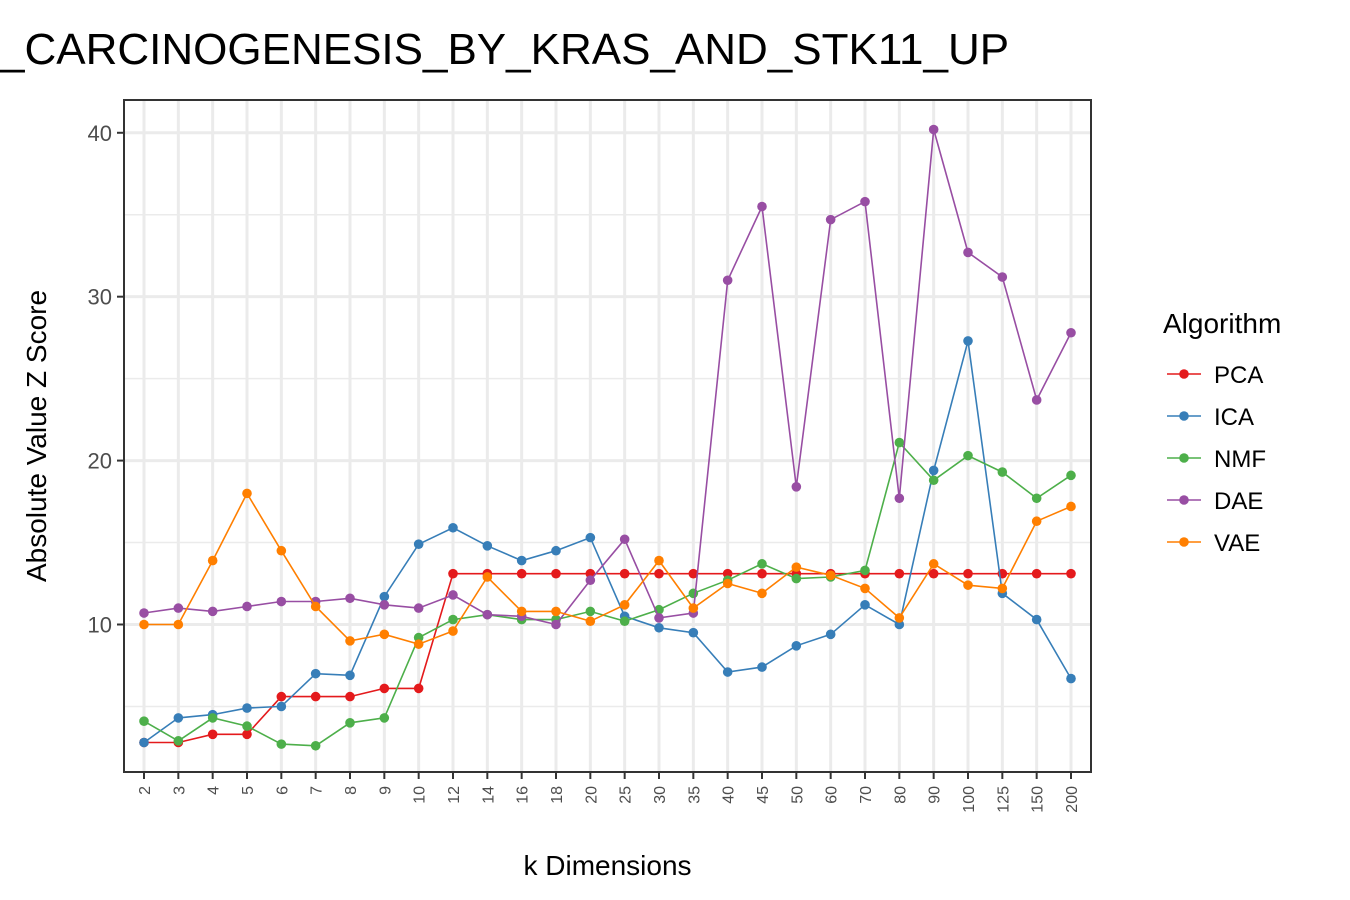 This screenshot has height=900, width=1350. Describe the element at coordinates (504, 49) in the screenshot. I see `chart-title: _CARCINOGENESIS_BY_KRAS_AND_STK11_UP` at that location.